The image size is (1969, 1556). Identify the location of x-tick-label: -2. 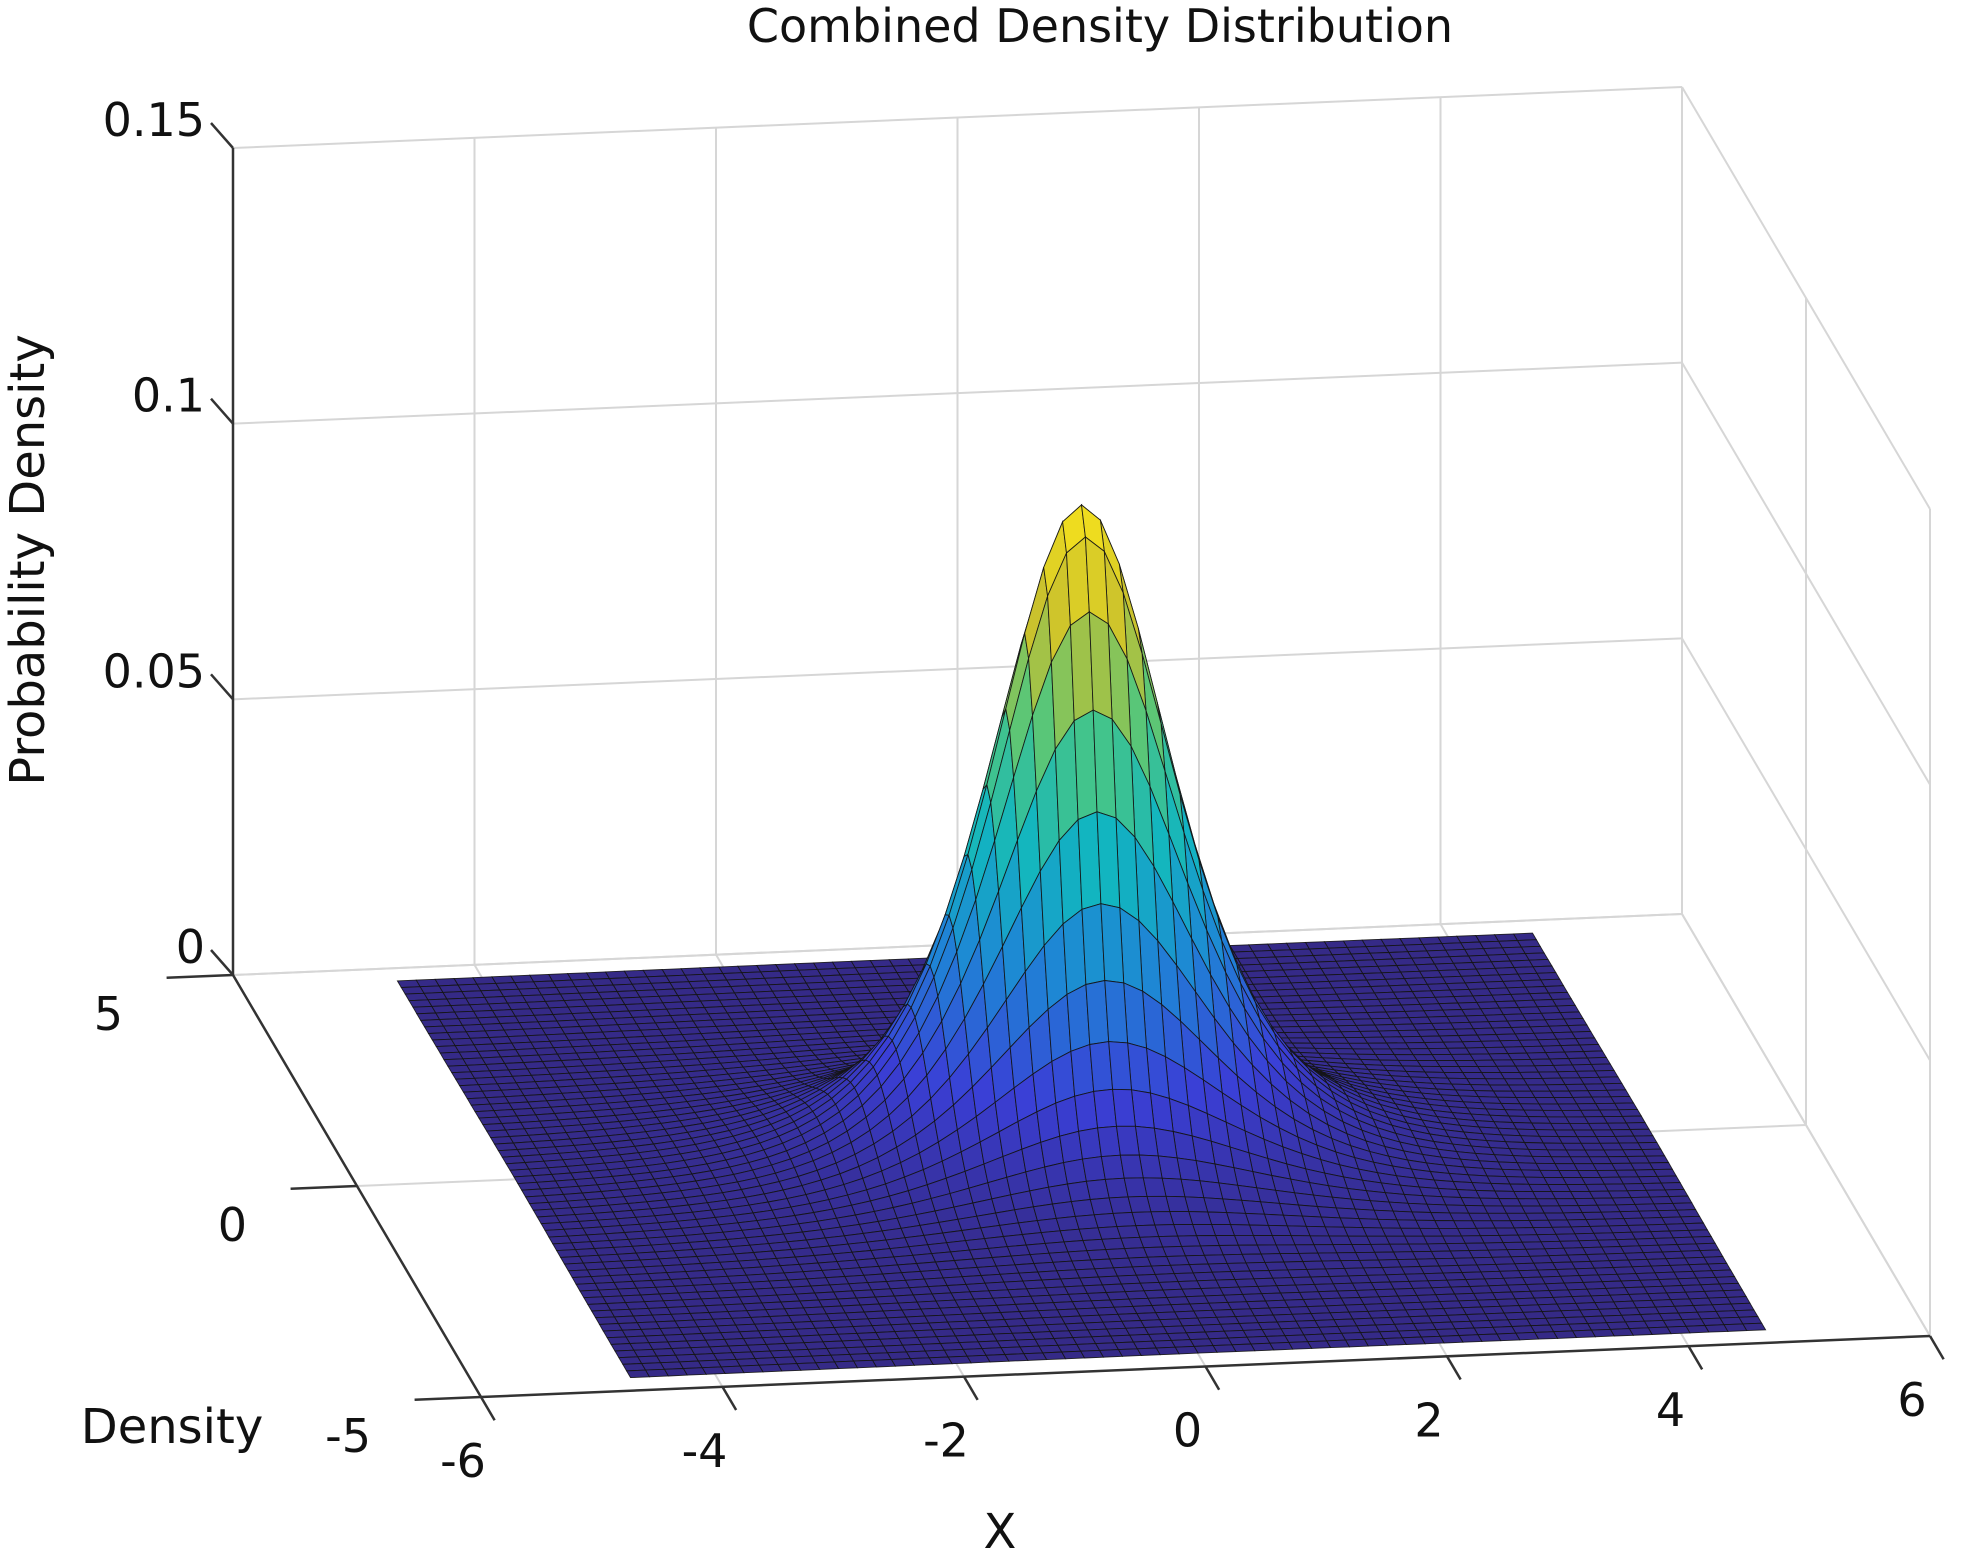
(946, 1441).